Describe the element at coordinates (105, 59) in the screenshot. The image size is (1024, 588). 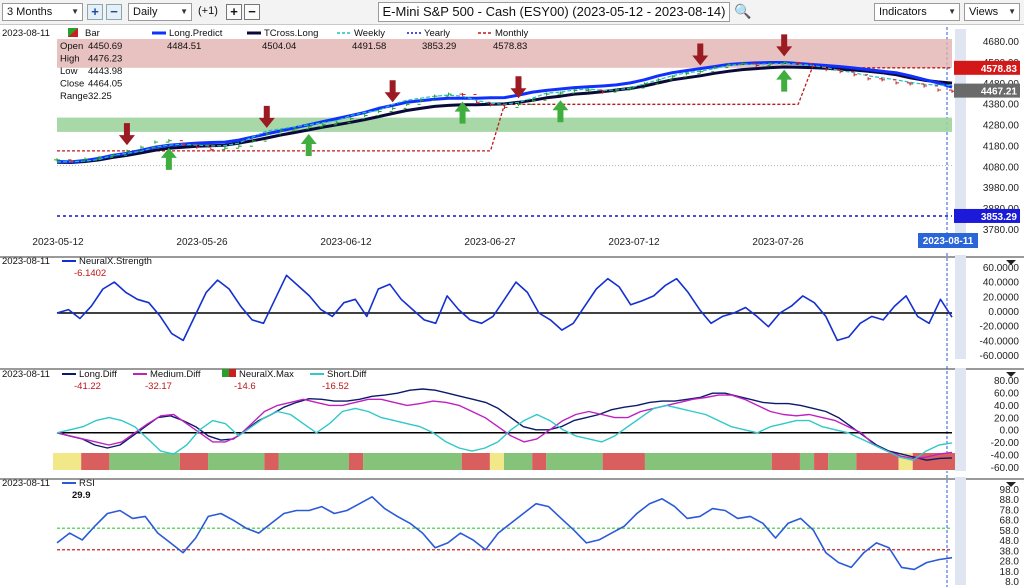
I see `ohlc-value: 4476.23` at that location.